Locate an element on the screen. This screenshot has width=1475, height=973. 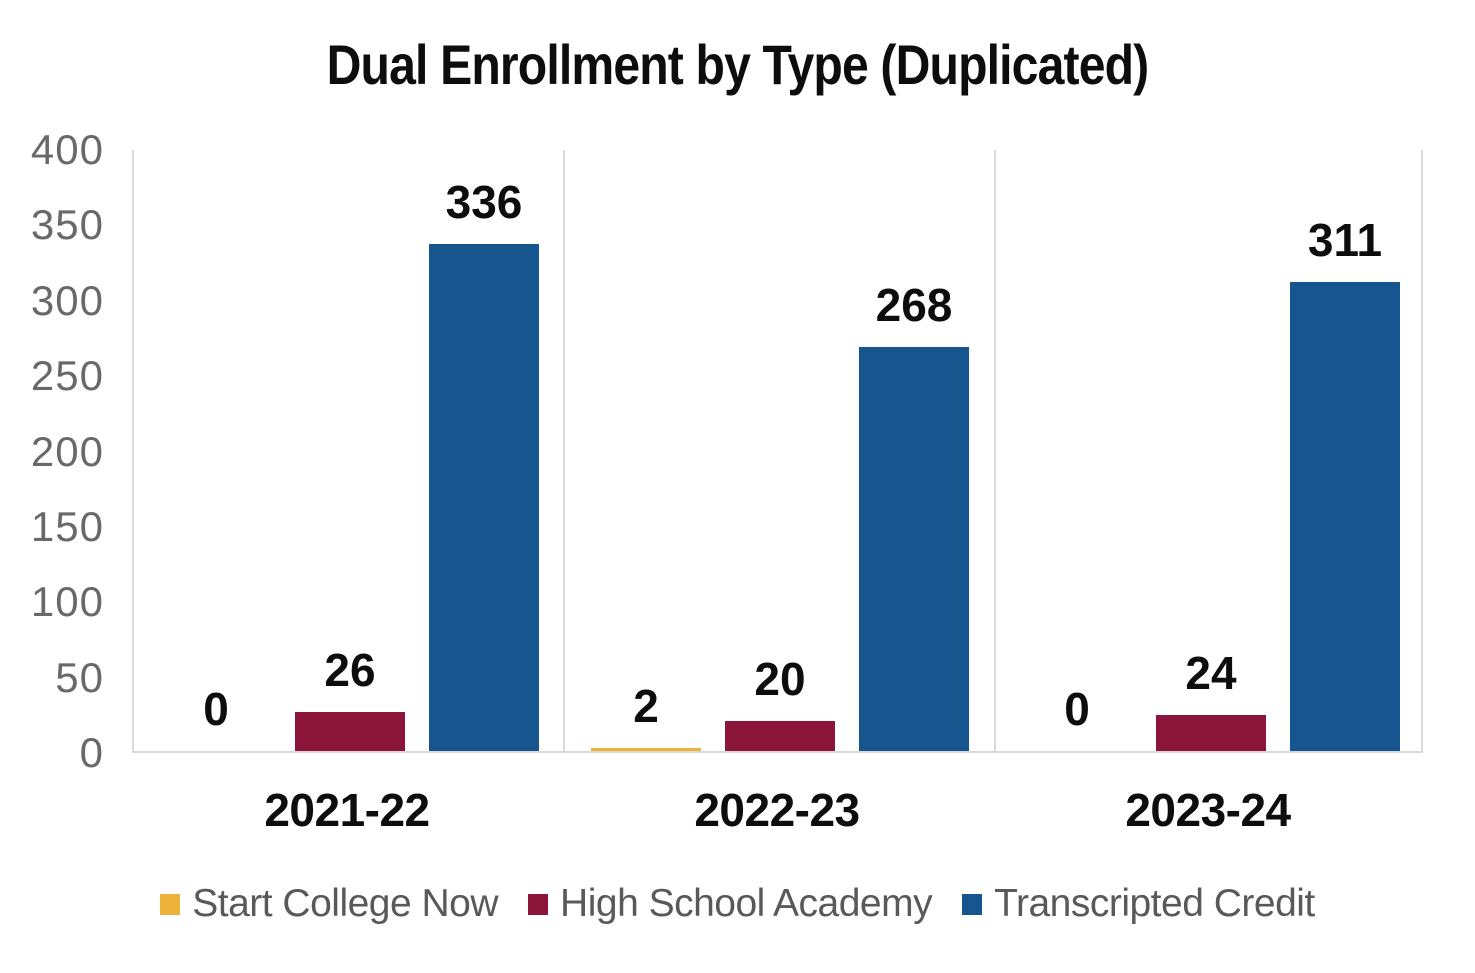
y-axis-tick-label: 100 is located at coordinates (67, 602).